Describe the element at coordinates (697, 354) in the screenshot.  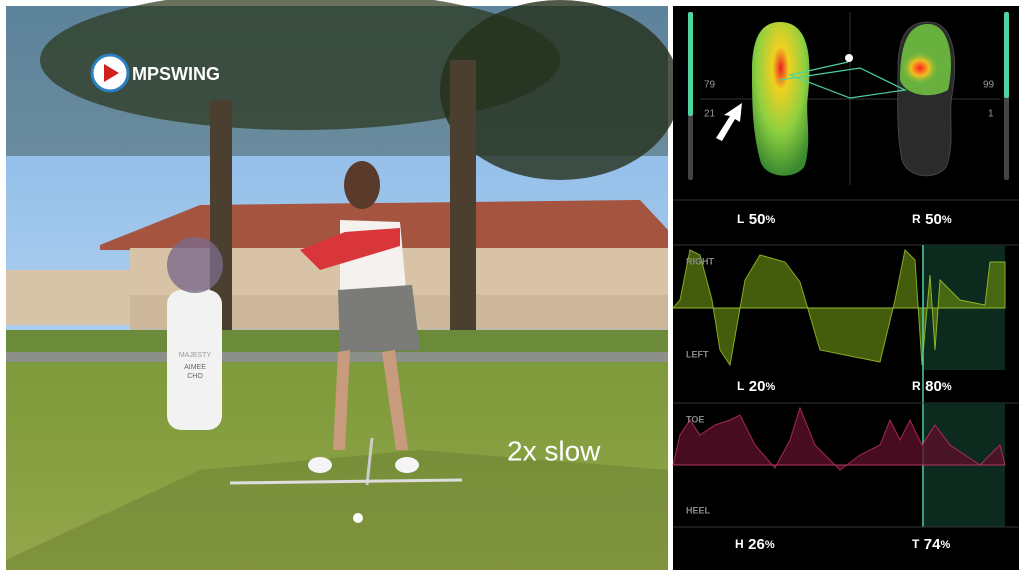
I see `axis-label: LEFT` at that location.